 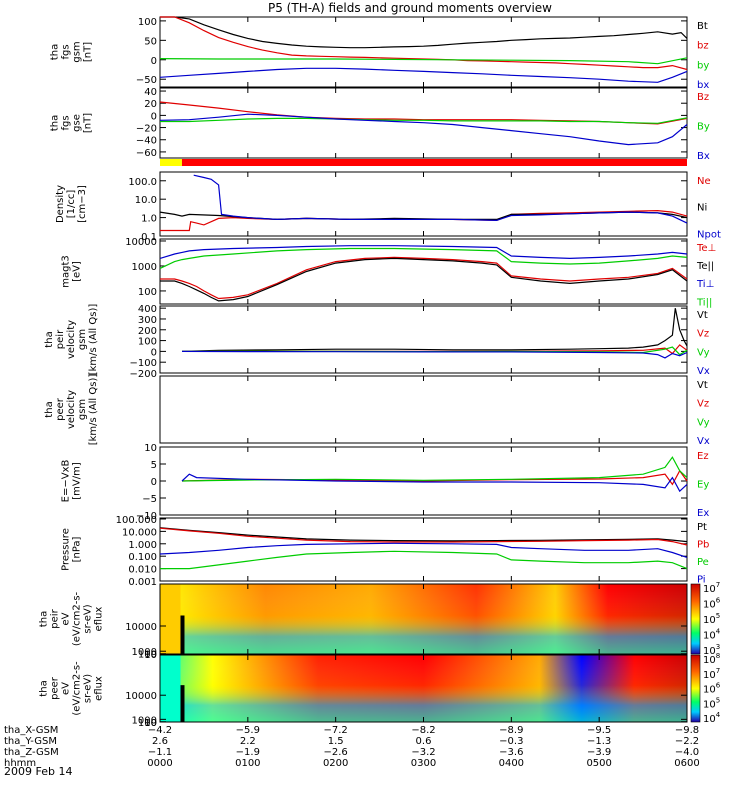 I want to click on y-axis-label: Density [1/cc] [cm−3], so click(x=71, y=204).